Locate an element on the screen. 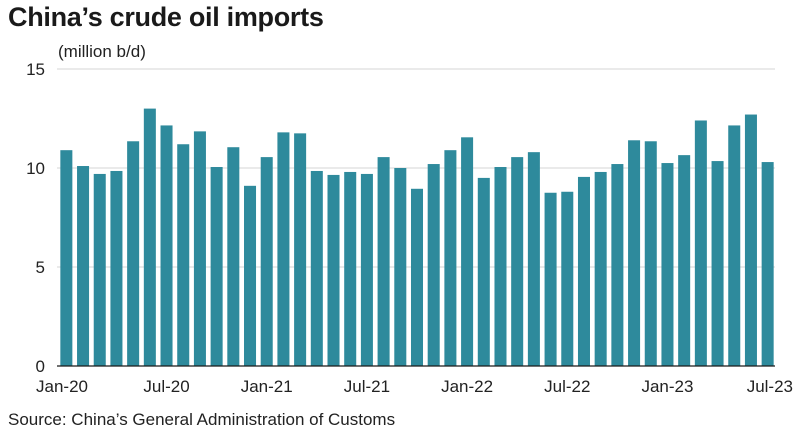 The width and height of the screenshot is (800, 436). y-tick-label: 15 is located at coordinates (35, 69).